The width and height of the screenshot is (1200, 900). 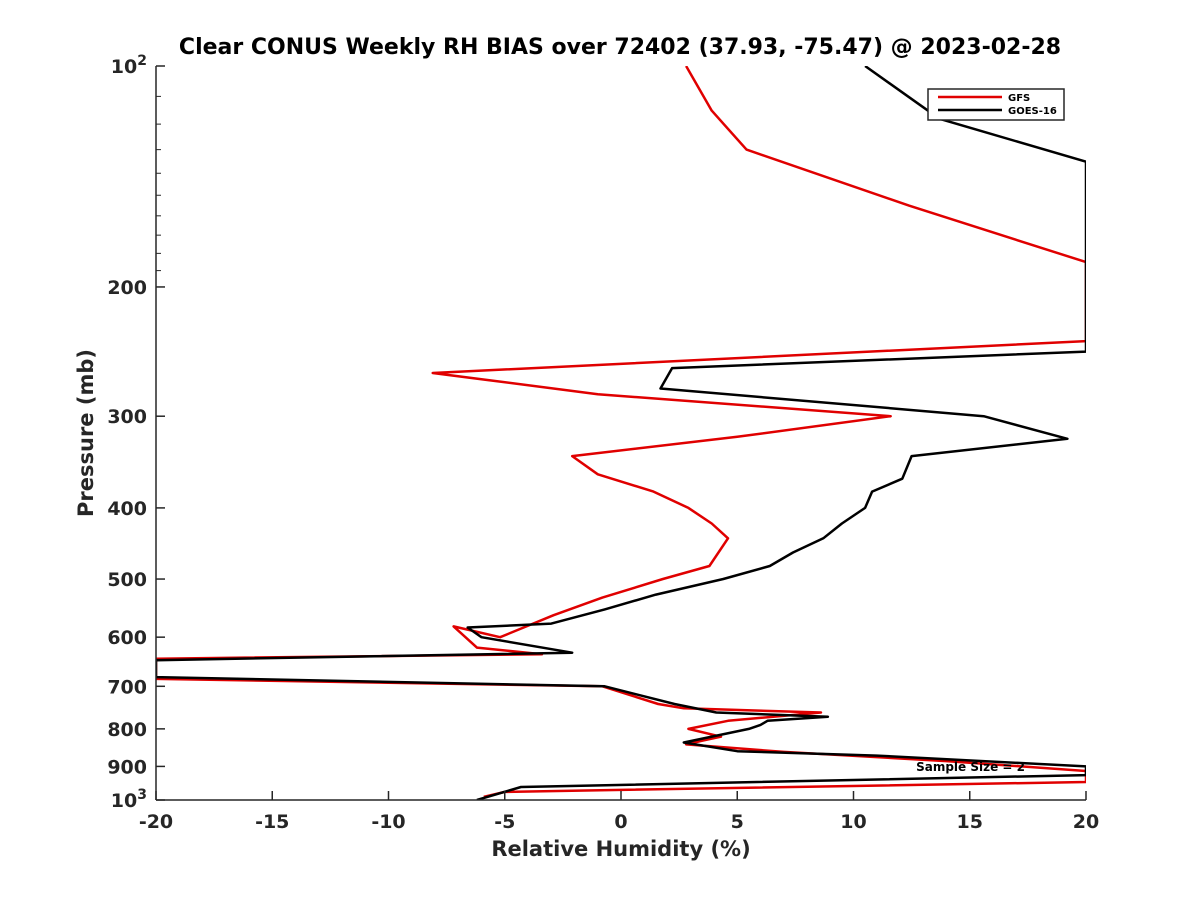 I want to click on sample-size-annotation: Sample Size = 2, so click(x=970, y=767).